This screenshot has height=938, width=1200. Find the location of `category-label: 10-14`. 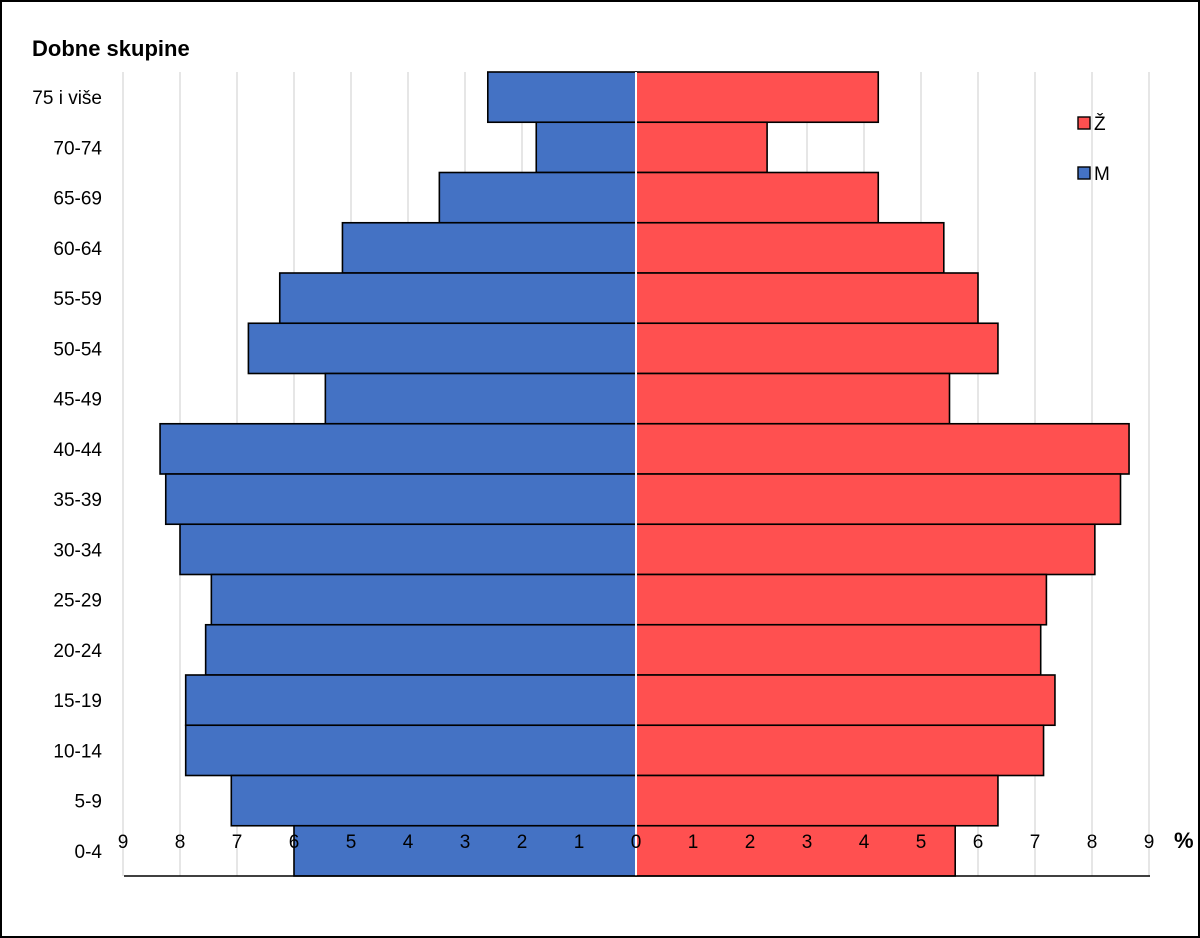

category-label: 10-14 is located at coordinates (77, 751).